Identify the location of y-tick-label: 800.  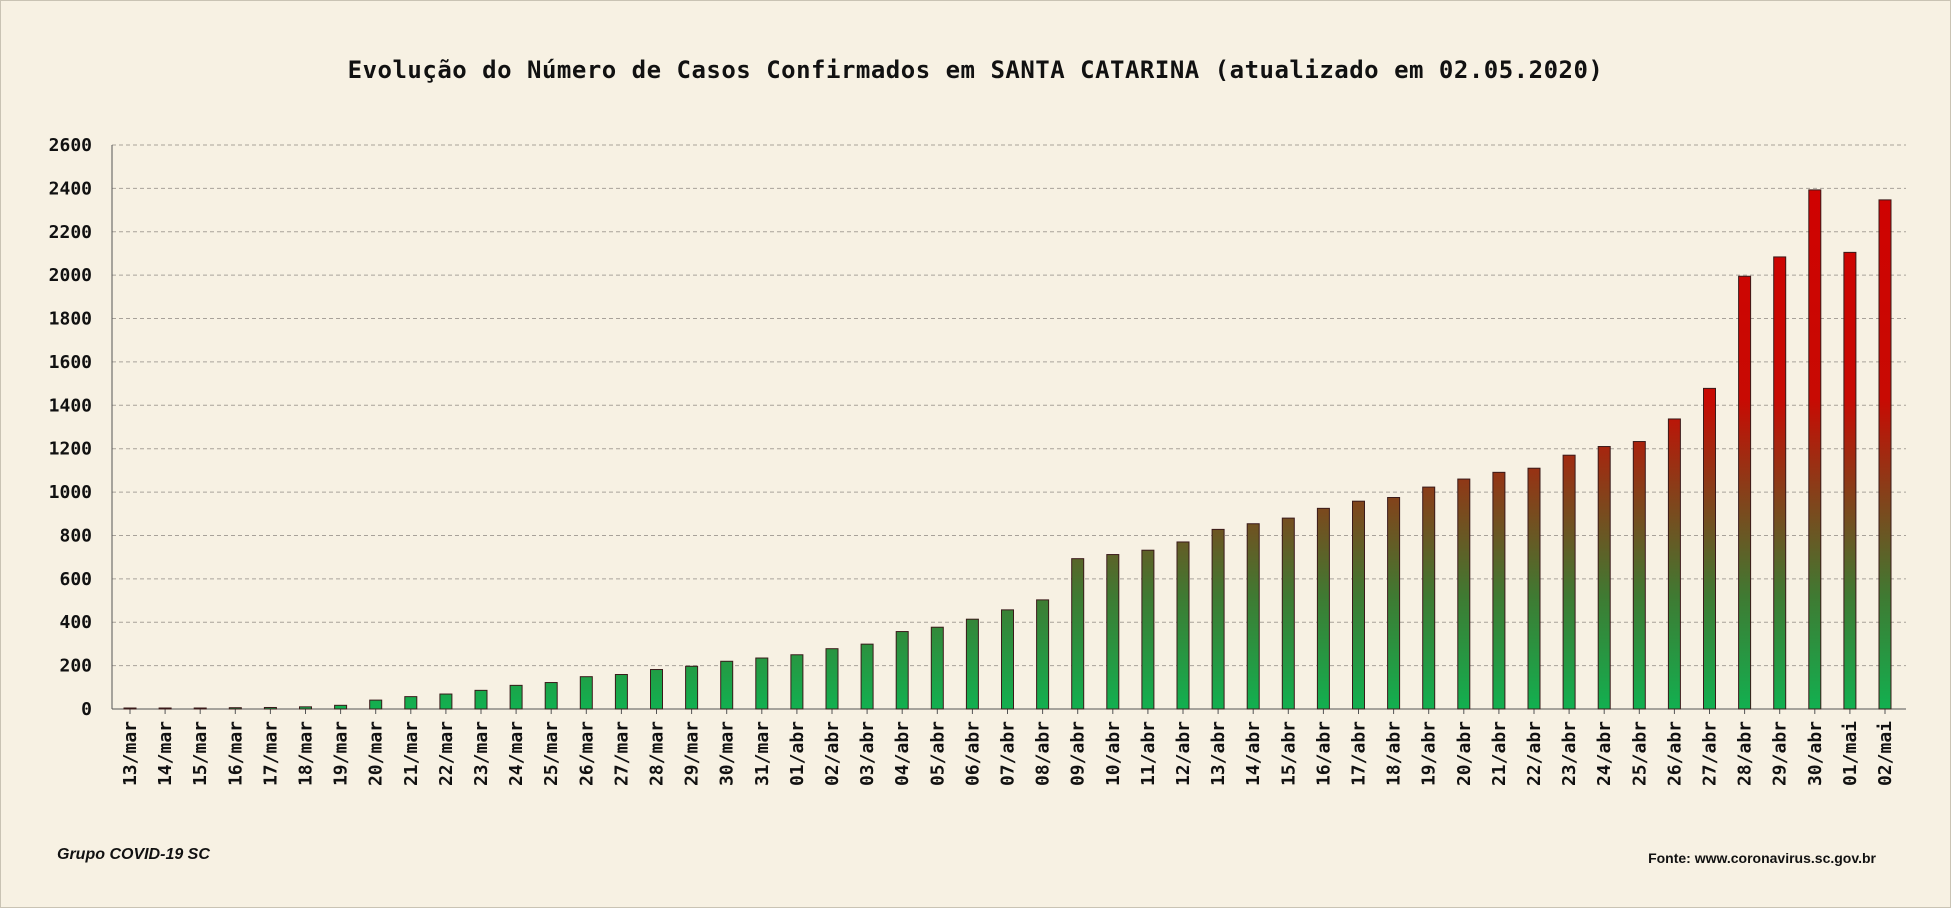
(75, 535).